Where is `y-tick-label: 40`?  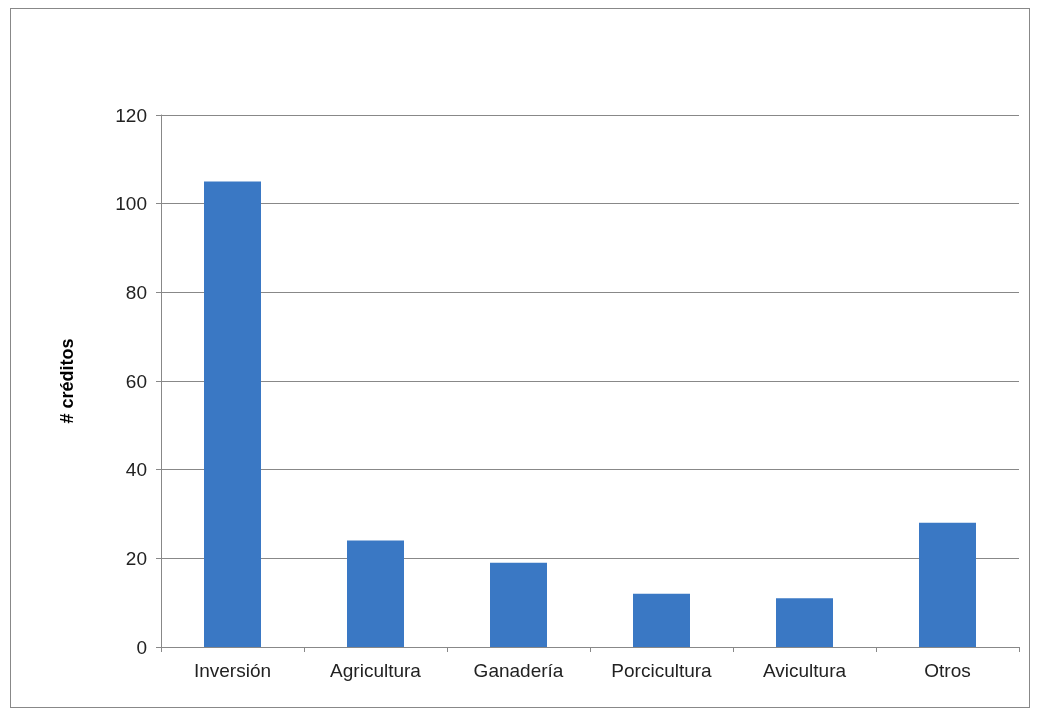
y-tick-label: 40 is located at coordinates (136, 470).